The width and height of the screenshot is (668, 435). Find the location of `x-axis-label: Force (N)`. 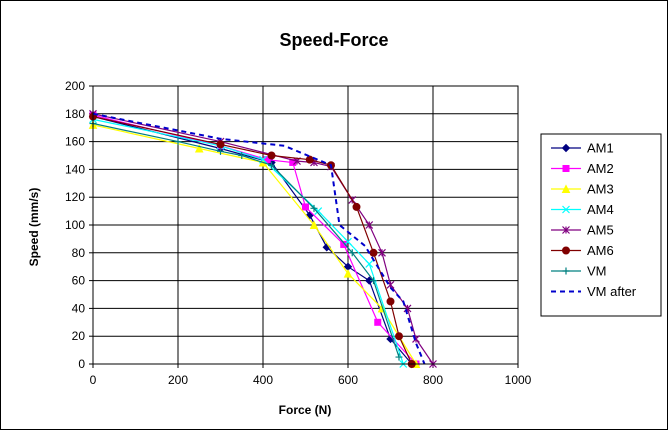

x-axis-label: Force (N) is located at coordinates (305, 410).